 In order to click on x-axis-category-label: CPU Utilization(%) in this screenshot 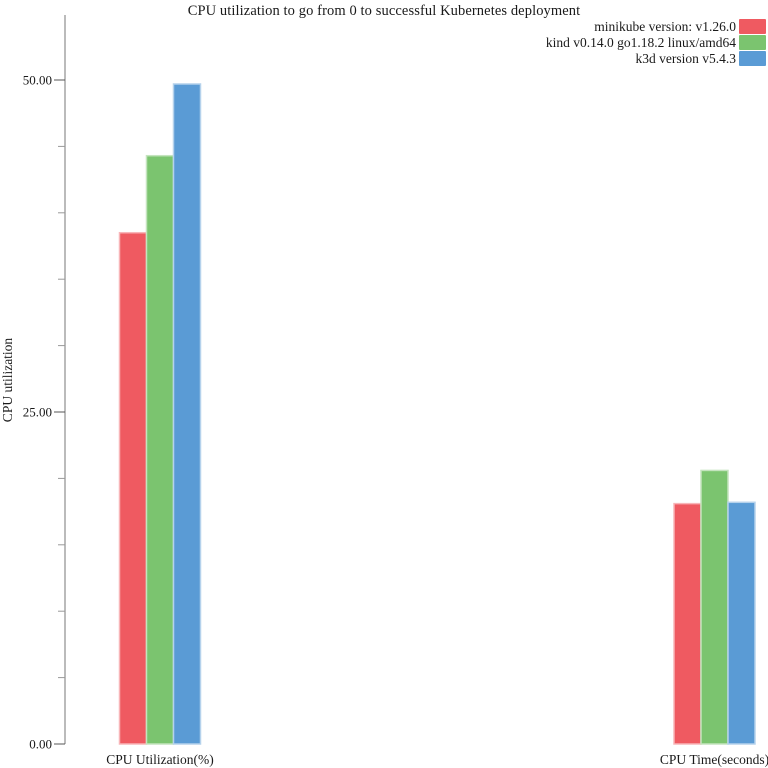, I will do `click(160, 759)`.